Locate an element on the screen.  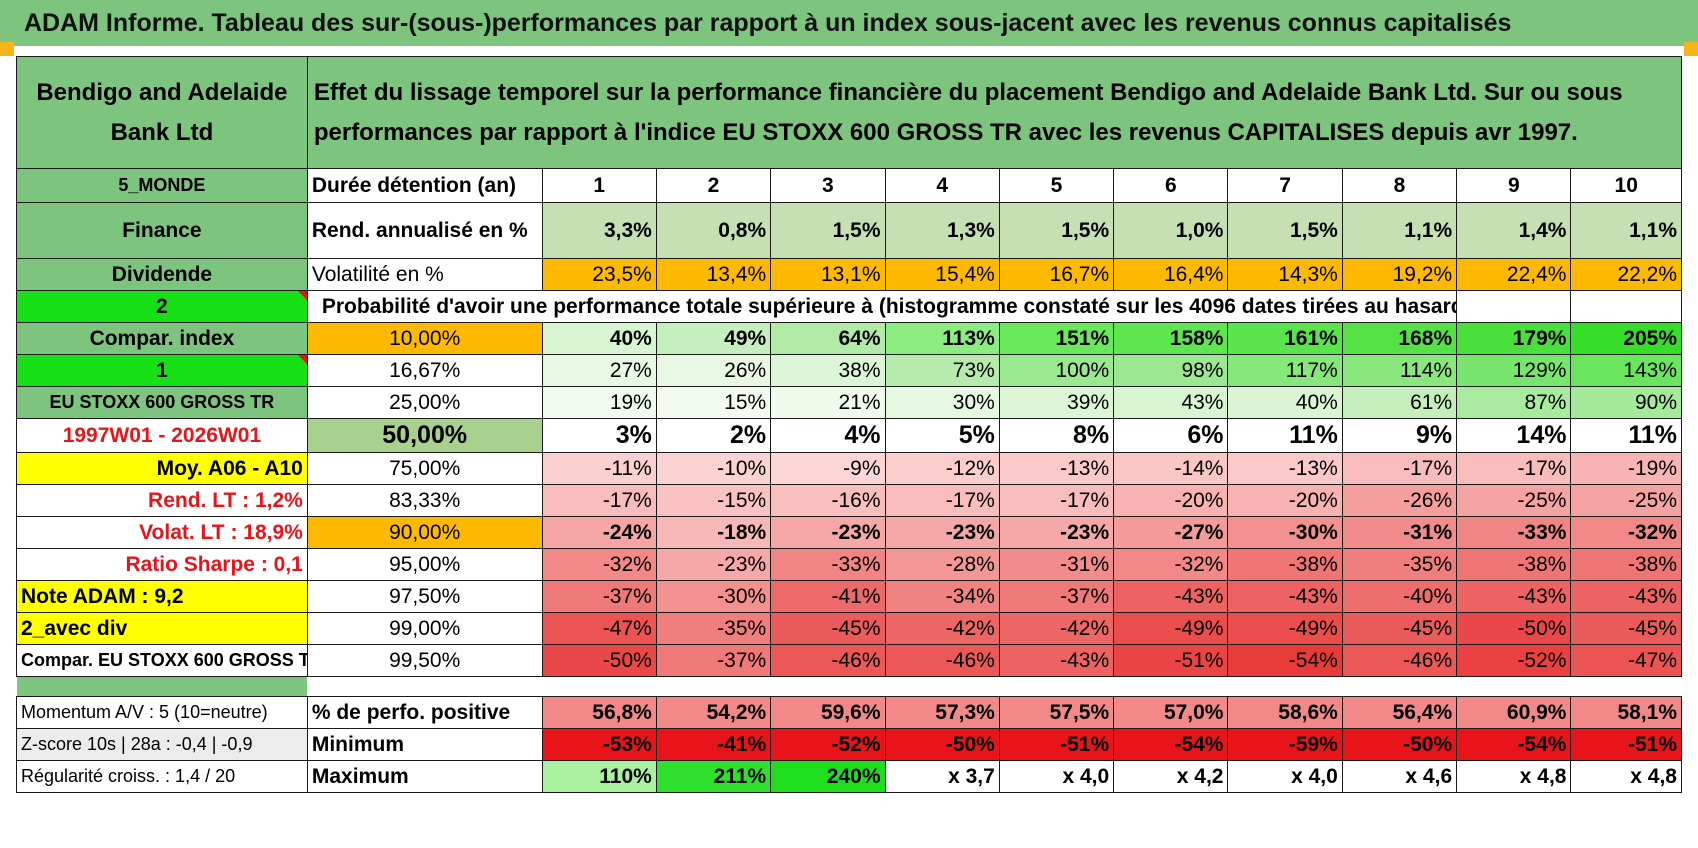
sector-label: Finance is located at coordinates (162, 230).